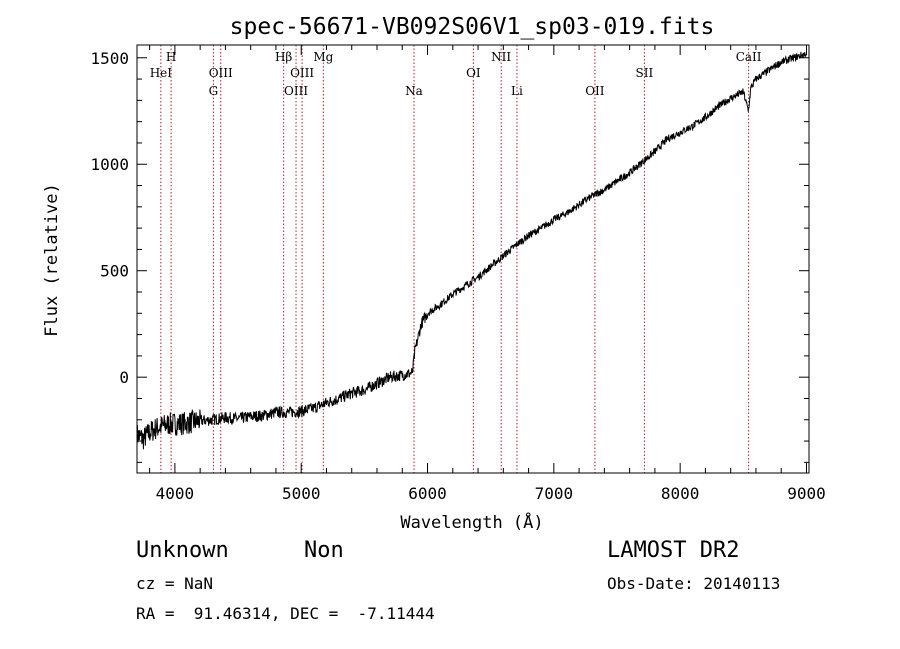 The height and width of the screenshot is (649, 900). I want to click on redshift-readout: cz = NaN, so click(175, 583).